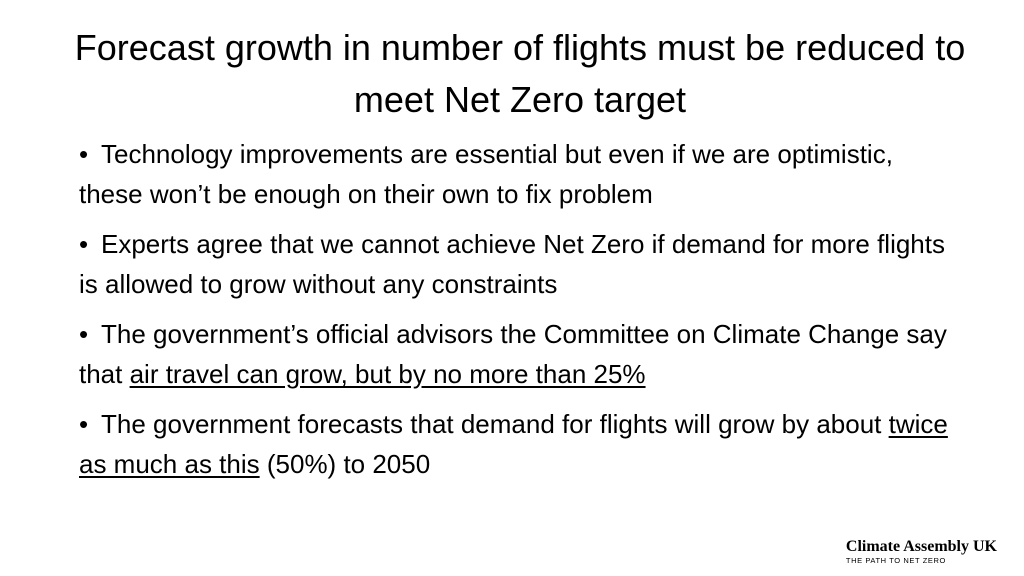 Image resolution: width=1024 pixels, height=576 pixels. What do you see at coordinates (921, 546) in the screenshot?
I see `logo-name: Climate Assembly UK` at bounding box center [921, 546].